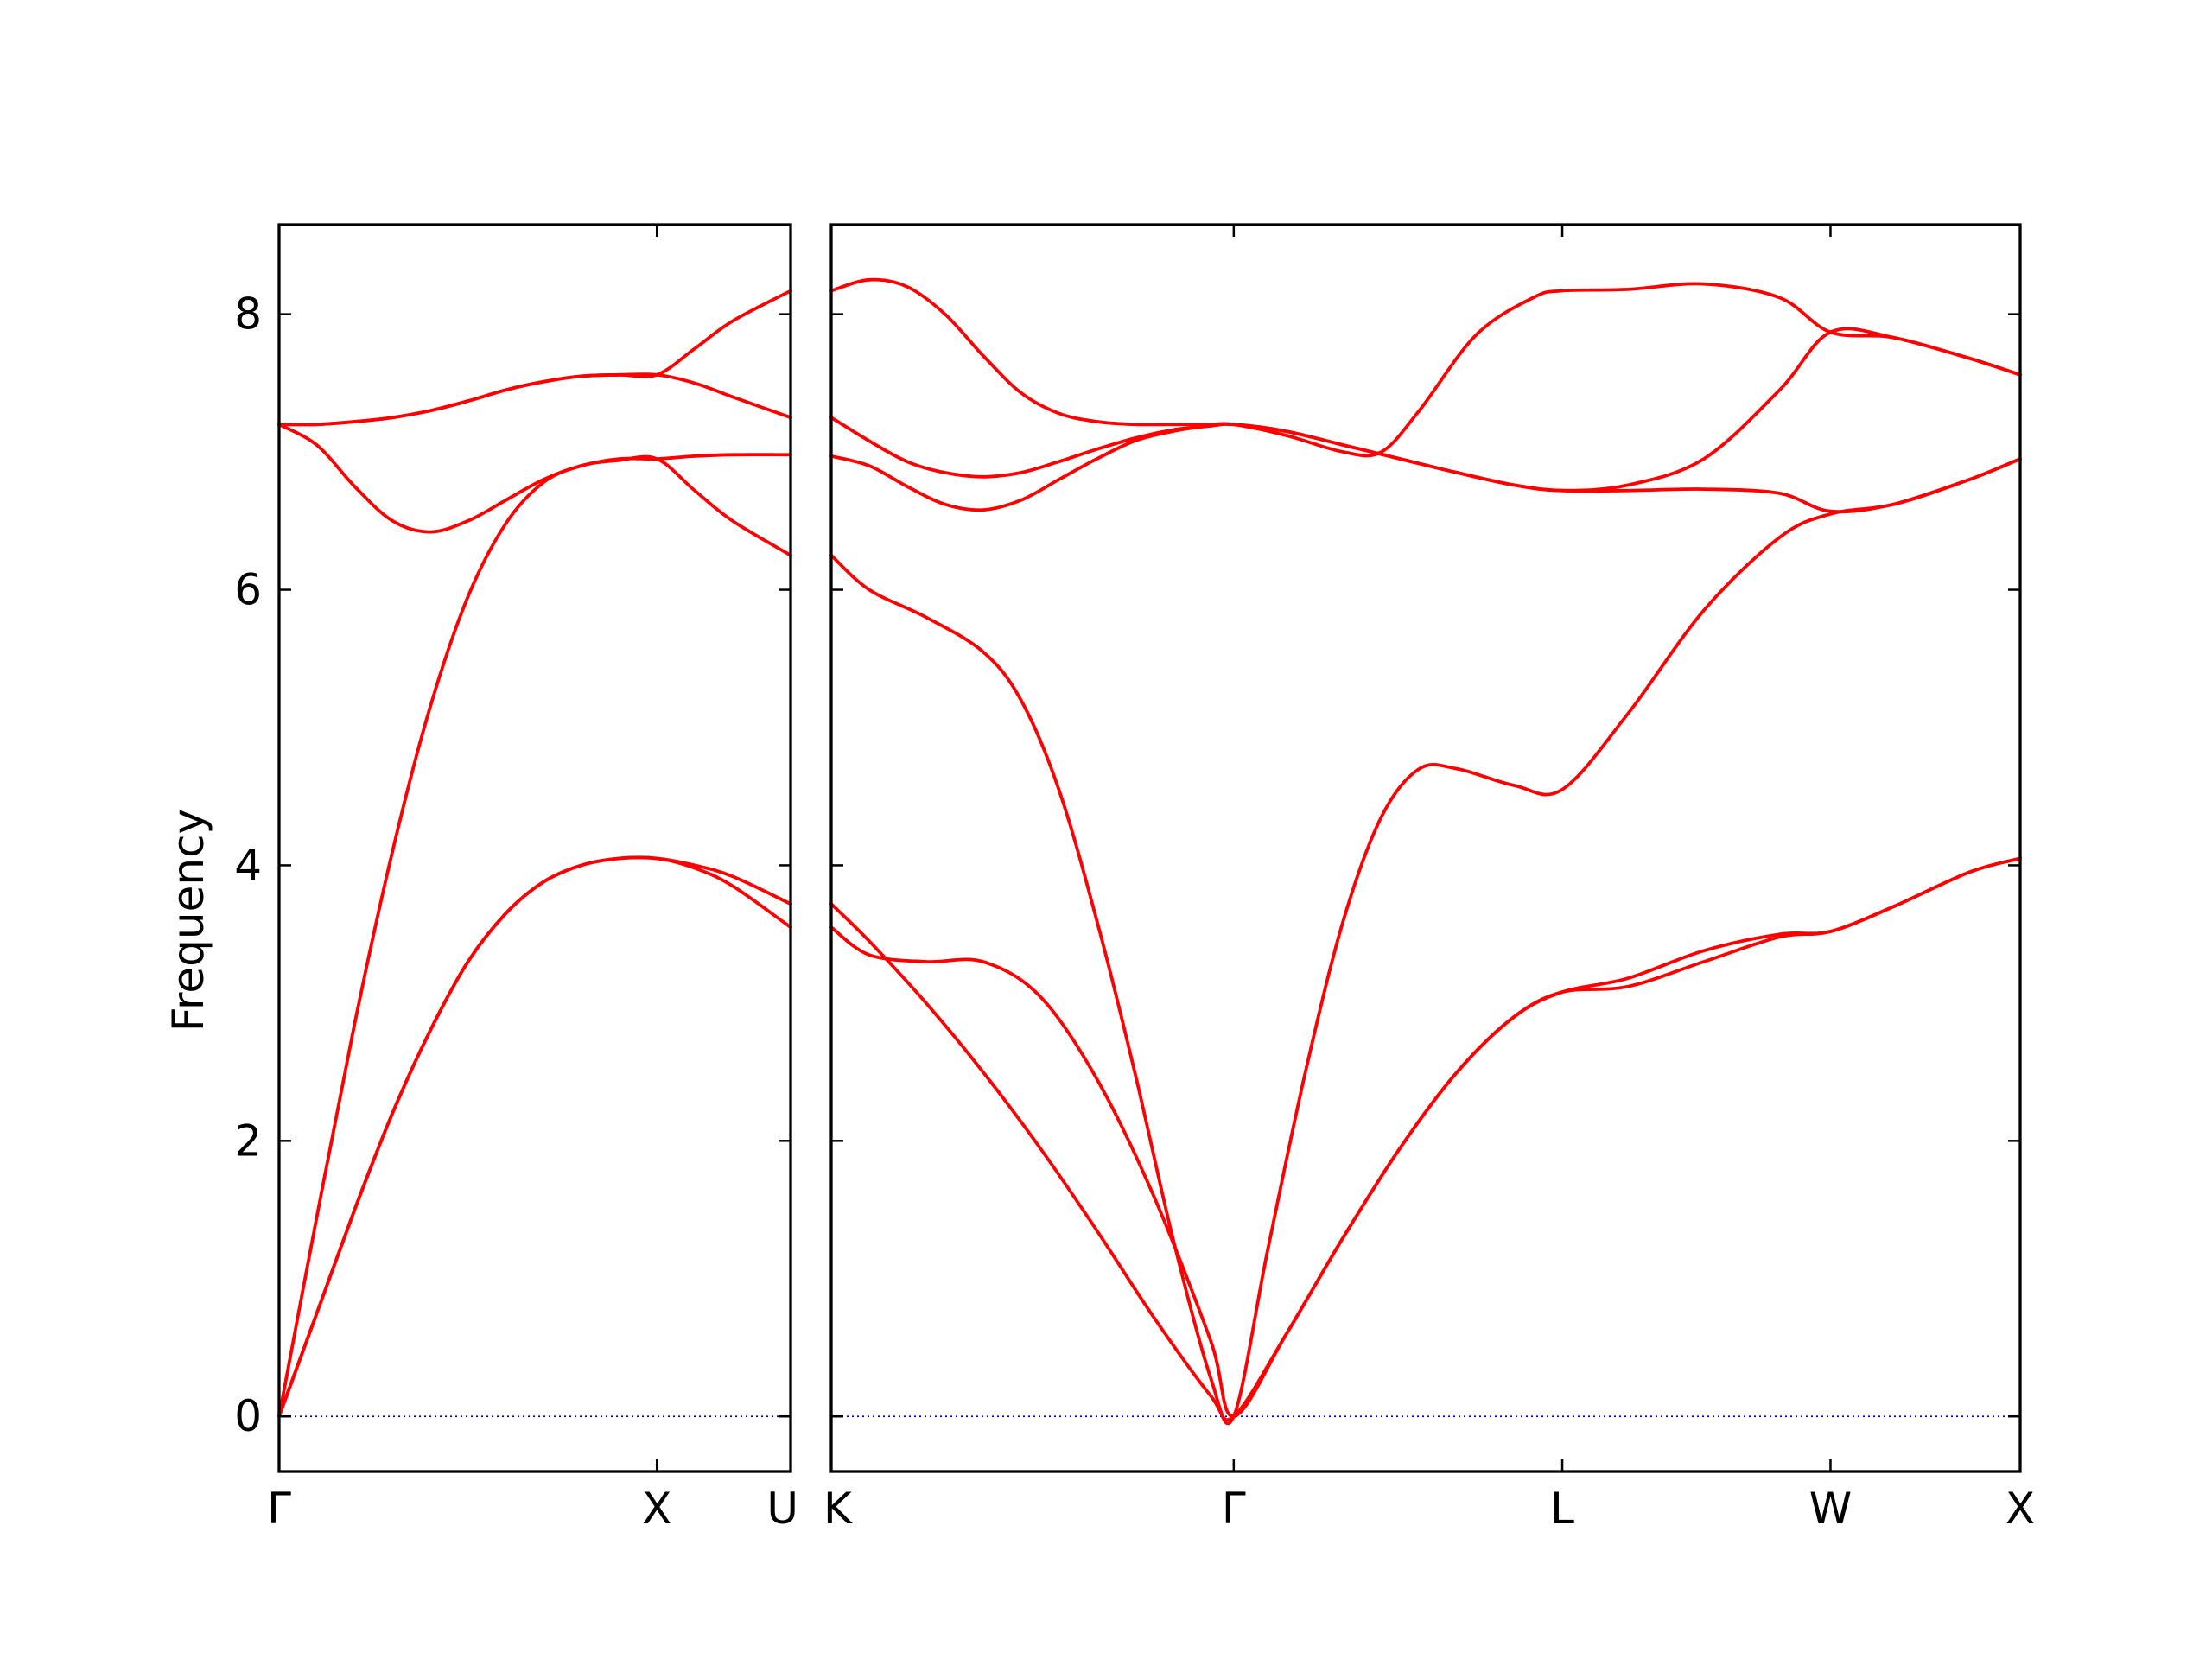 The image size is (2212, 1659). Describe the element at coordinates (838, 1509) in the screenshot. I see `x-tick-label: K` at that location.